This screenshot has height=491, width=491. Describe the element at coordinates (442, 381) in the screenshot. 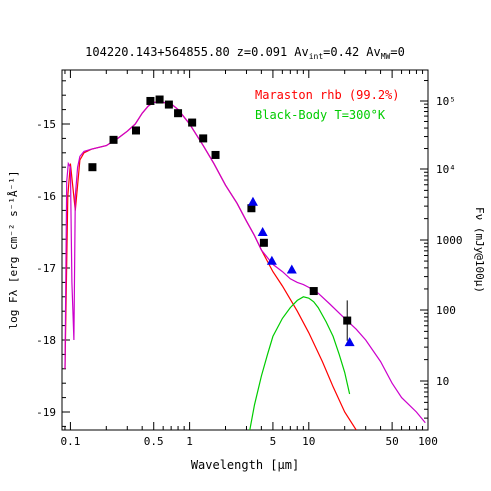

I see `right-tick-label: 10` at that location.